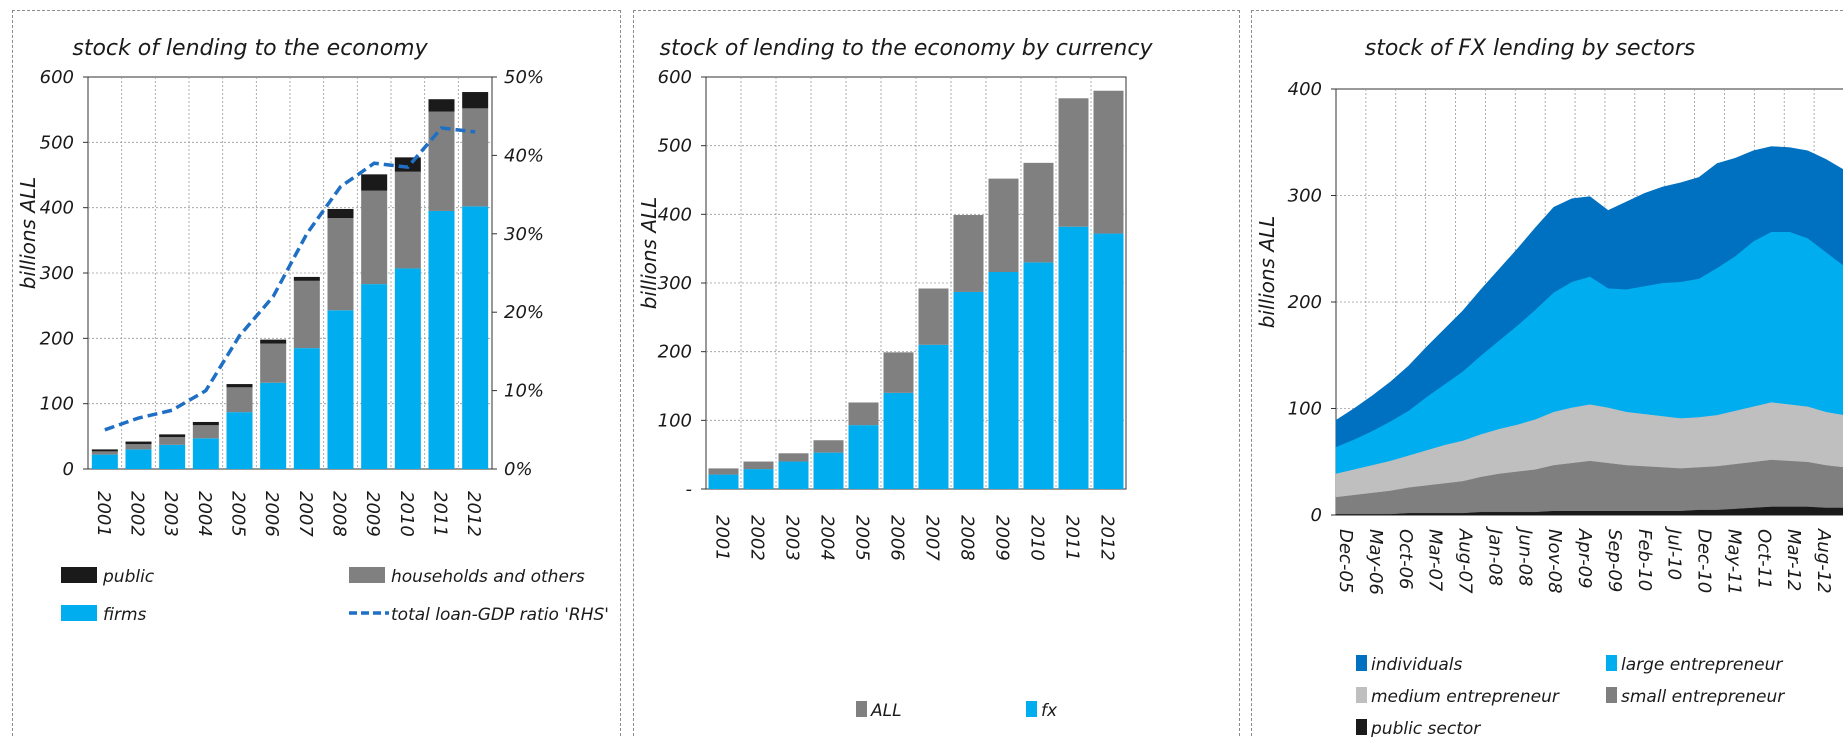 The width and height of the screenshot is (1843, 737). What do you see at coordinates (1073, 357) in the screenshot?
I see `bar-fx-2011` at bounding box center [1073, 357].